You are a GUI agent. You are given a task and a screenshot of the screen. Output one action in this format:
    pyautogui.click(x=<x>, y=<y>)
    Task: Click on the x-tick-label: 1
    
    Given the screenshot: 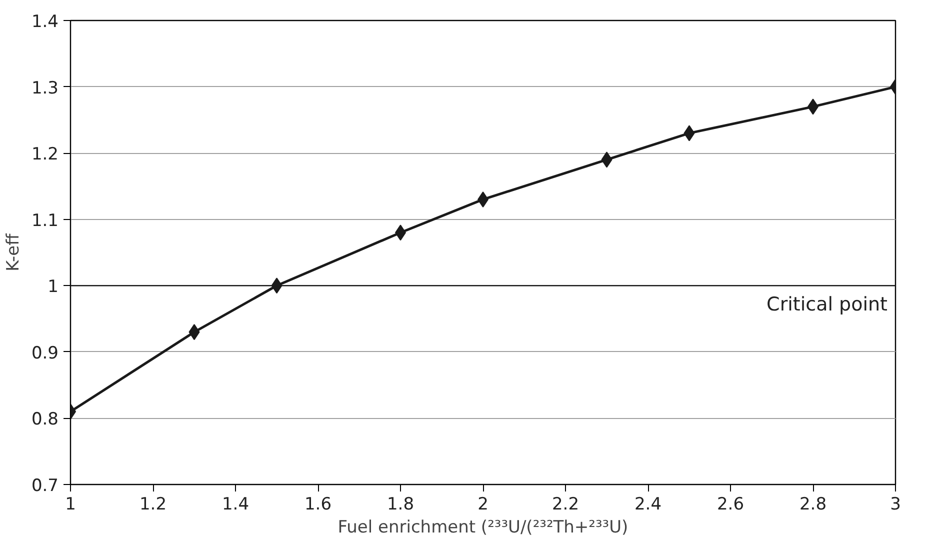 What is the action you would take?
    pyautogui.click(x=70, y=504)
    